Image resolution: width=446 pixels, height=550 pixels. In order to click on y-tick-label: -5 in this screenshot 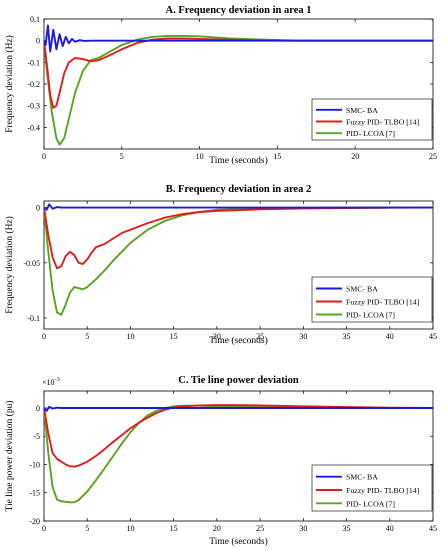, I will do `click(36, 436)`.